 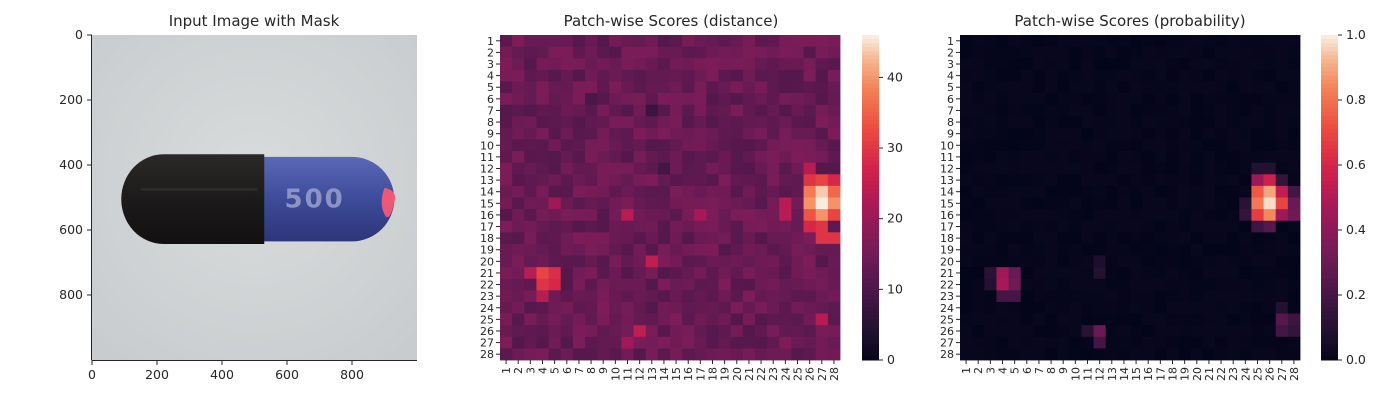 What do you see at coordinates (966, 370) in the screenshot?
I see `x-tick-label: 1` at bounding box center [966, 370].